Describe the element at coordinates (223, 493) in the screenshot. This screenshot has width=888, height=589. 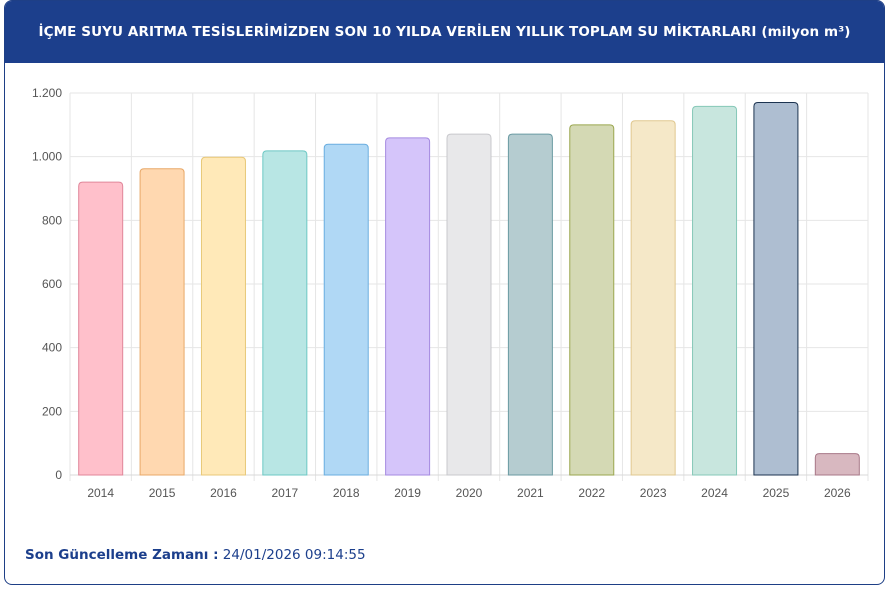
I see `x-tick-label: 2016` at that location.